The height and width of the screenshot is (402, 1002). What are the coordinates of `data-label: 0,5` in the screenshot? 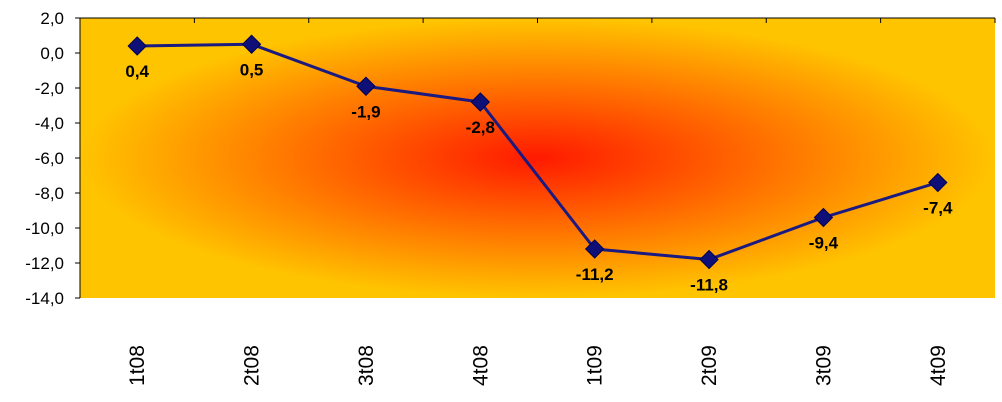 It's located at (252, 69).